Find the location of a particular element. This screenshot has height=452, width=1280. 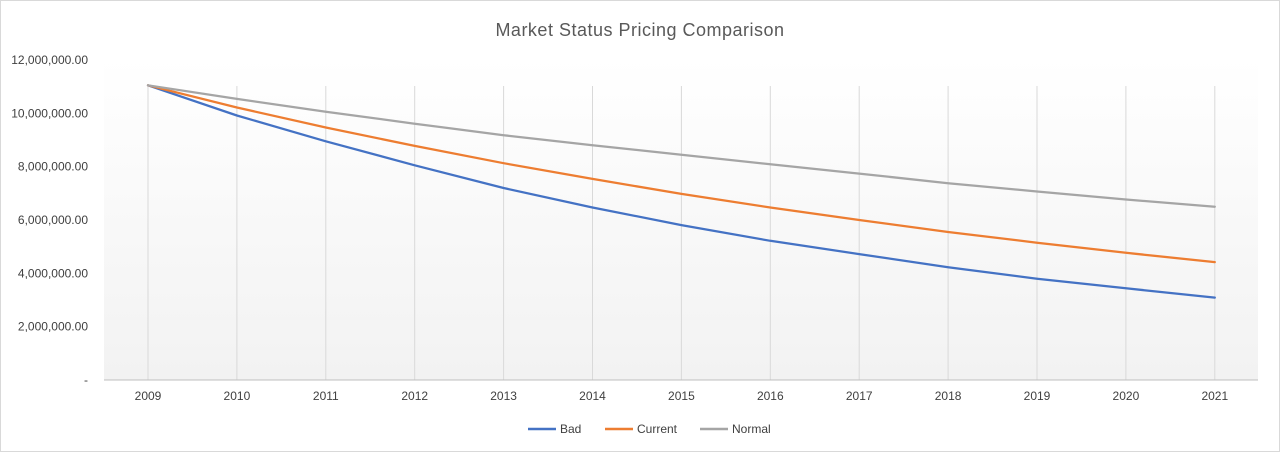

x-tick-label: 2013 is located at coordinates (503, 396).